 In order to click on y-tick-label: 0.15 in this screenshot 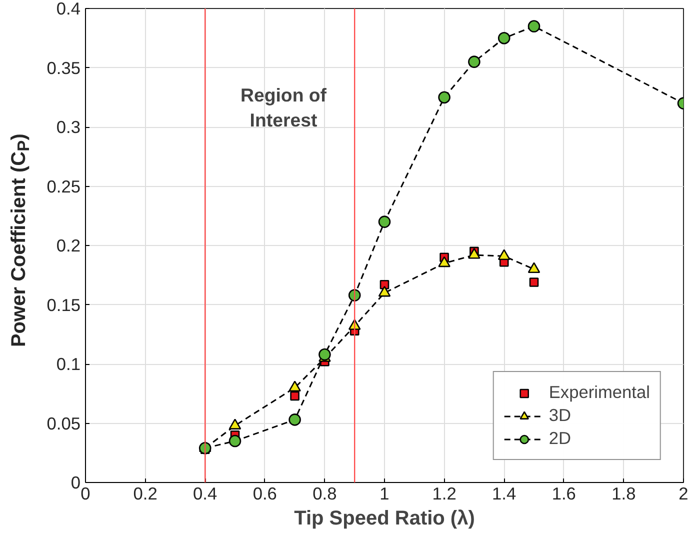, I will do `click(63, 304)`.